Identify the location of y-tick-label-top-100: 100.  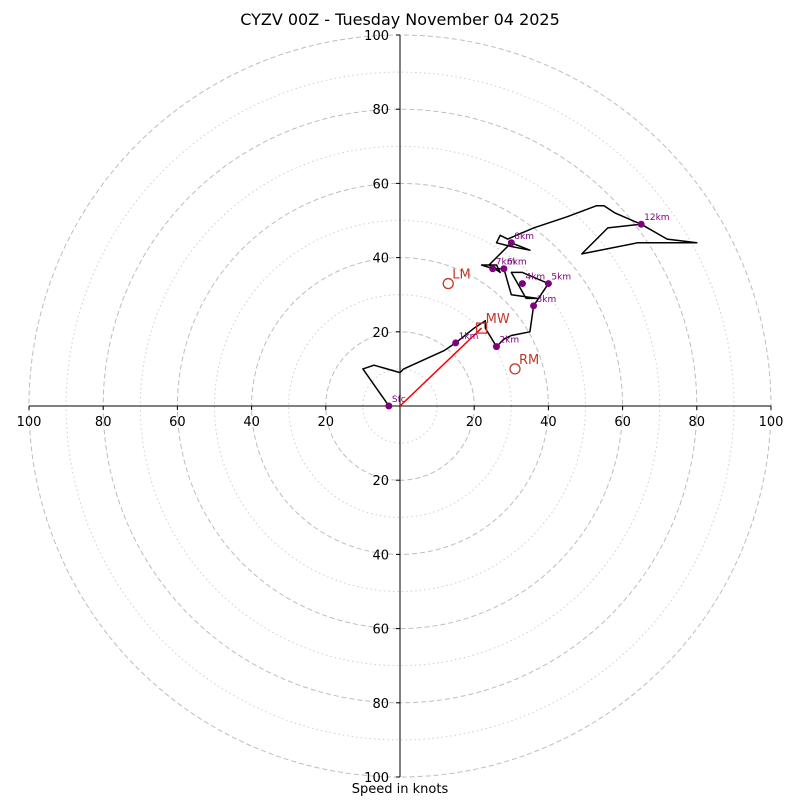
(376, 36).